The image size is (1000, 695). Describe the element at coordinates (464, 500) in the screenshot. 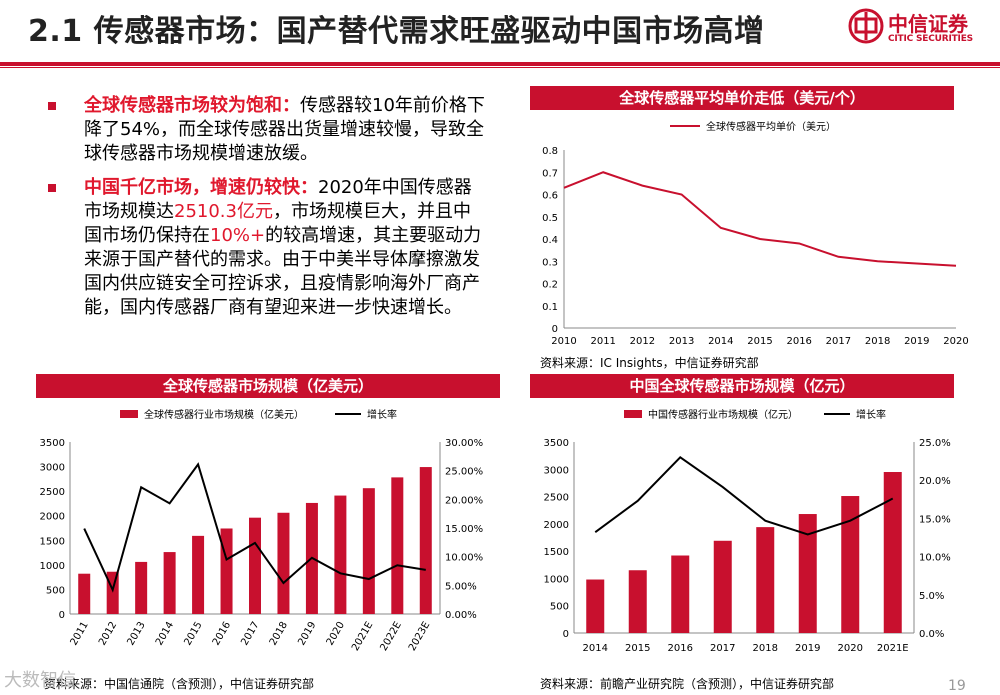

I see `y2-tick-label: 20.00%` at that location.